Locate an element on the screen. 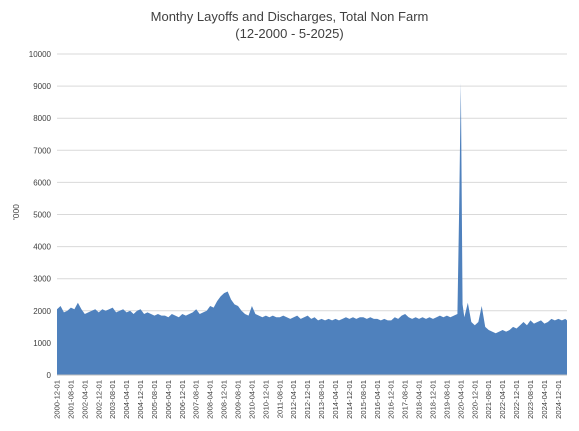 This screenshot has width=579, height=431. x-tick-label: 2010-04-01 is located at coordinates (251, 399).